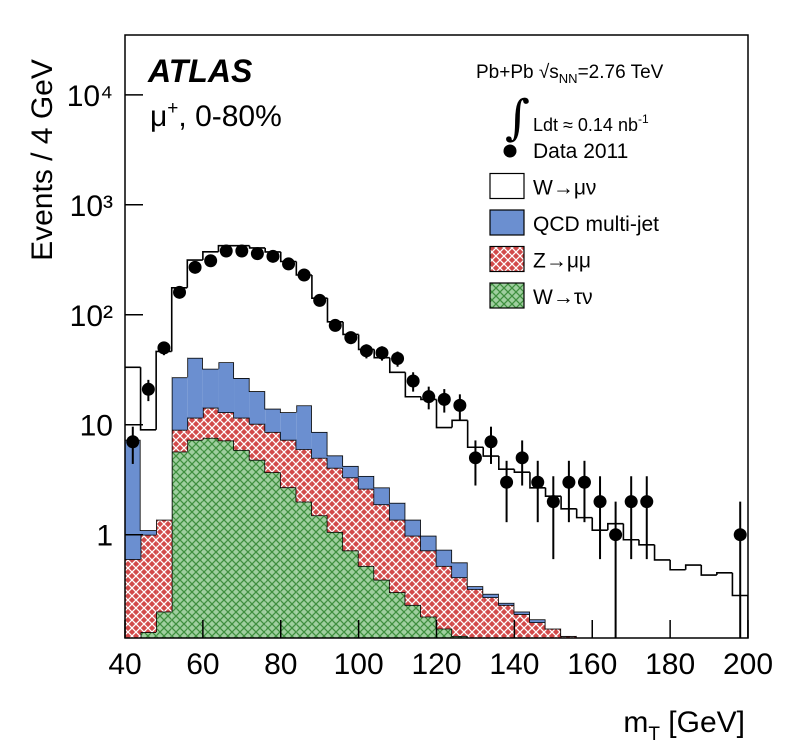  I want to click on y-tick-label: 10², so click(91, 316).